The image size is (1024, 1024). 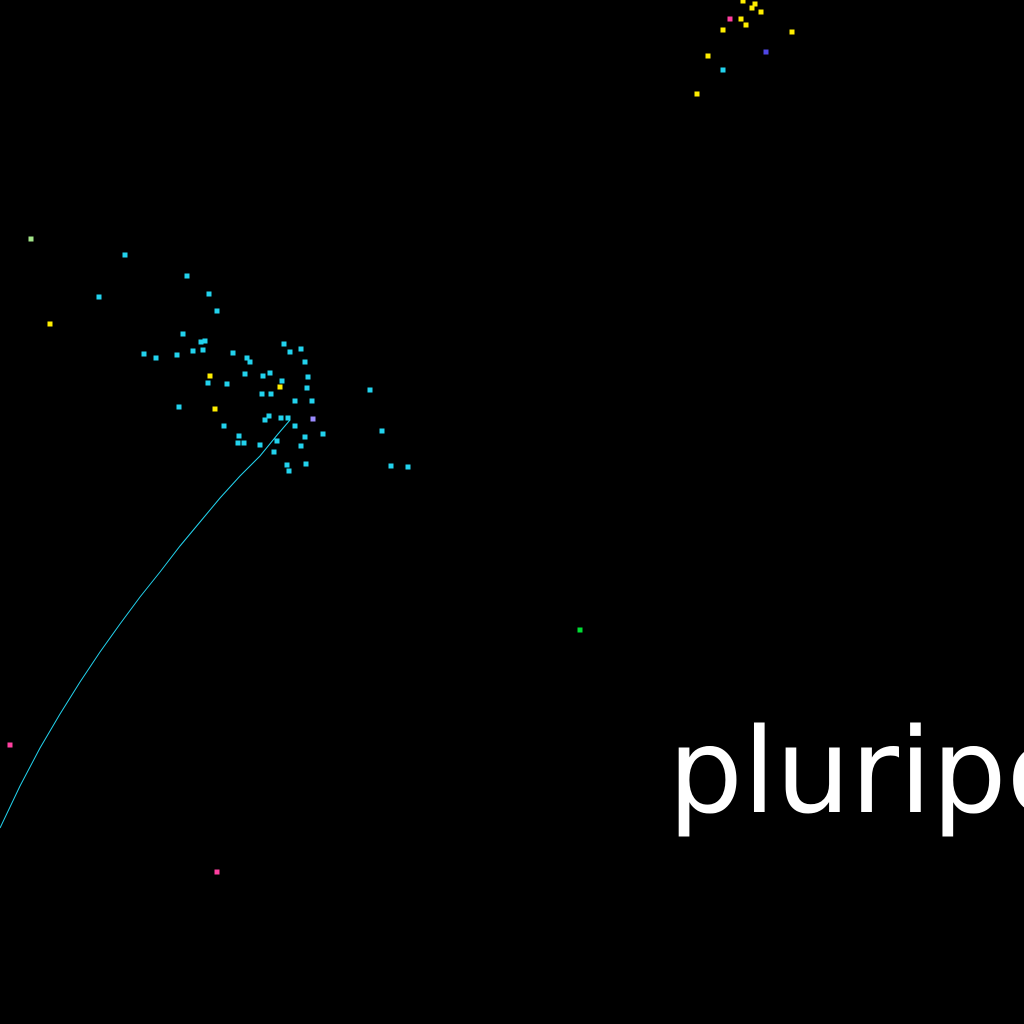 I want to click on trajectory-layer, so click(x=145, y=624).